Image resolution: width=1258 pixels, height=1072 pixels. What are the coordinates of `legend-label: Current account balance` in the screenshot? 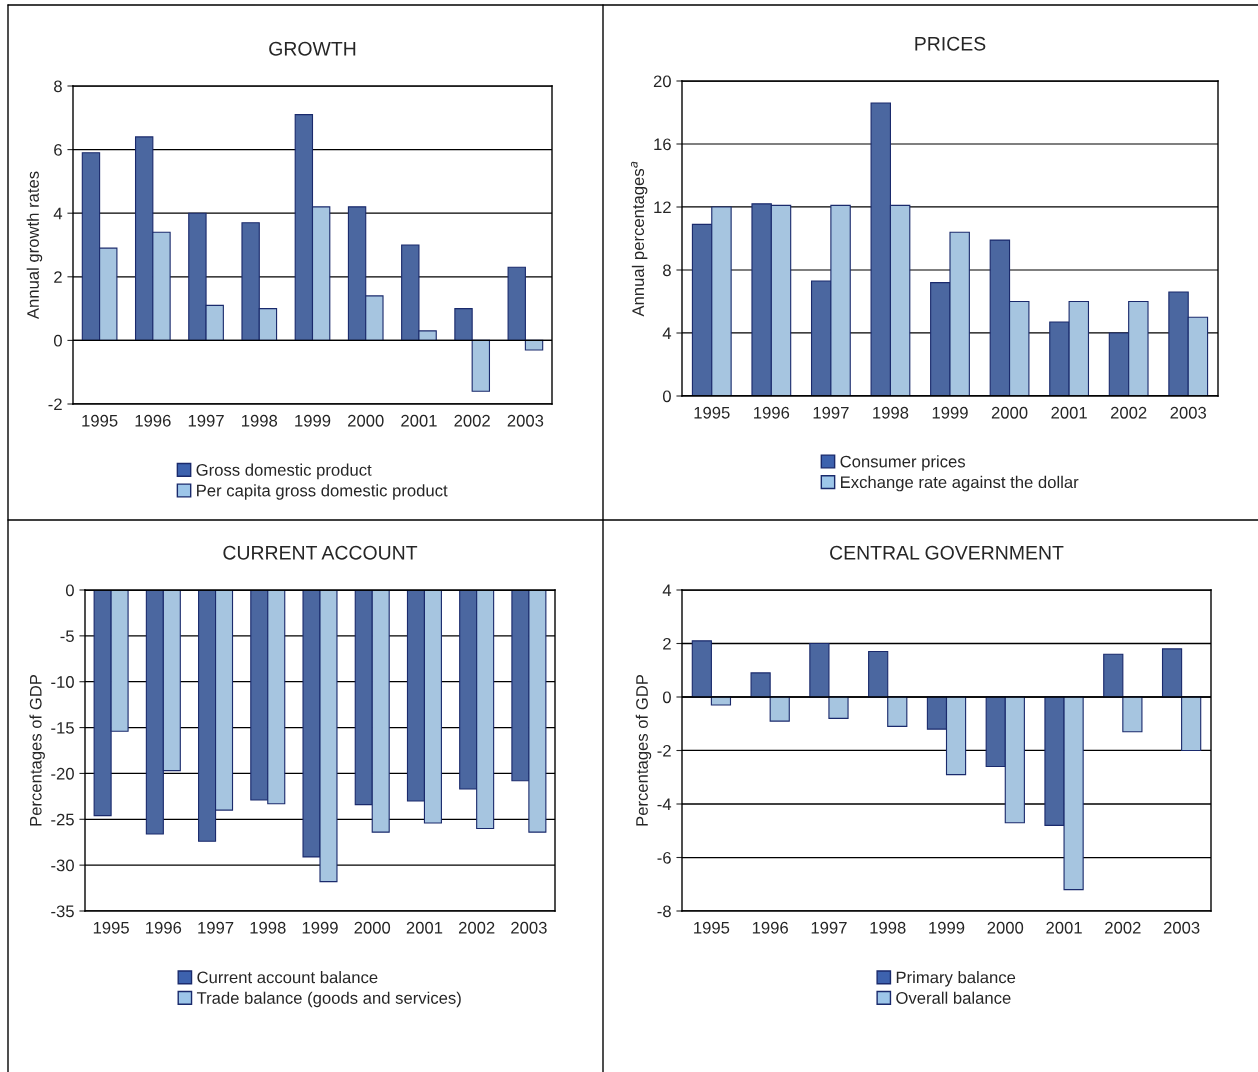 It's located at (287, 977).